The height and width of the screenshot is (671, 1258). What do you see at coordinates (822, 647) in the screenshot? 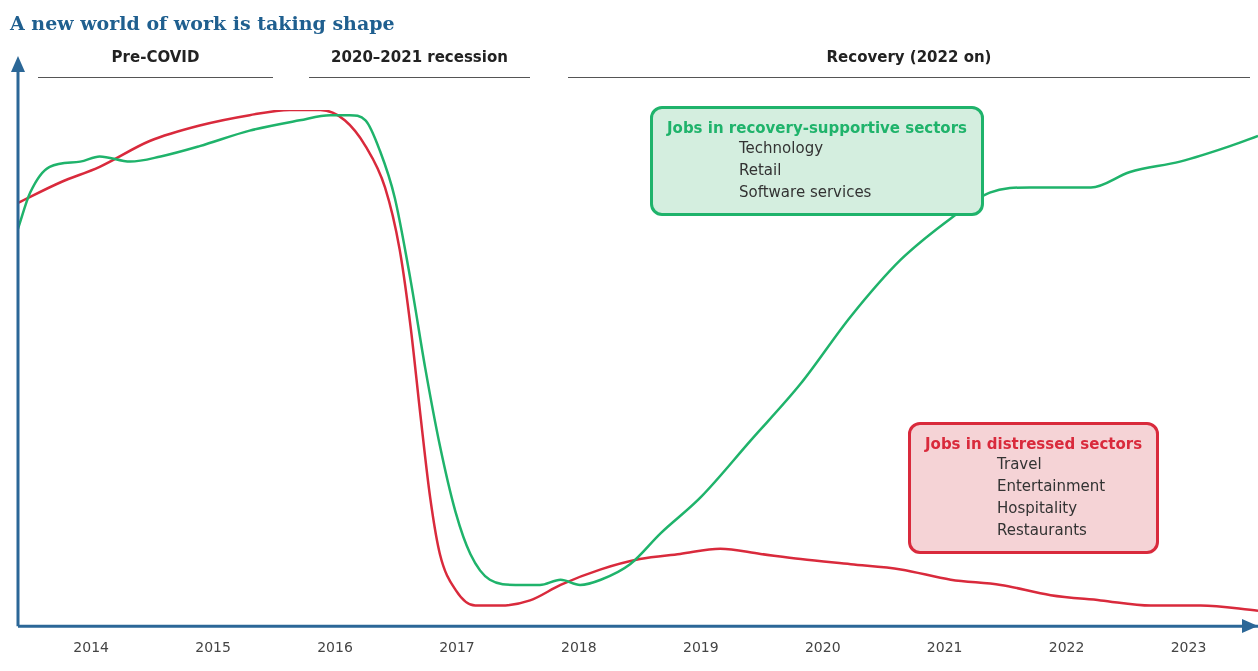
I see `x-tick-label: 2020` at bounding box center [822, 647].